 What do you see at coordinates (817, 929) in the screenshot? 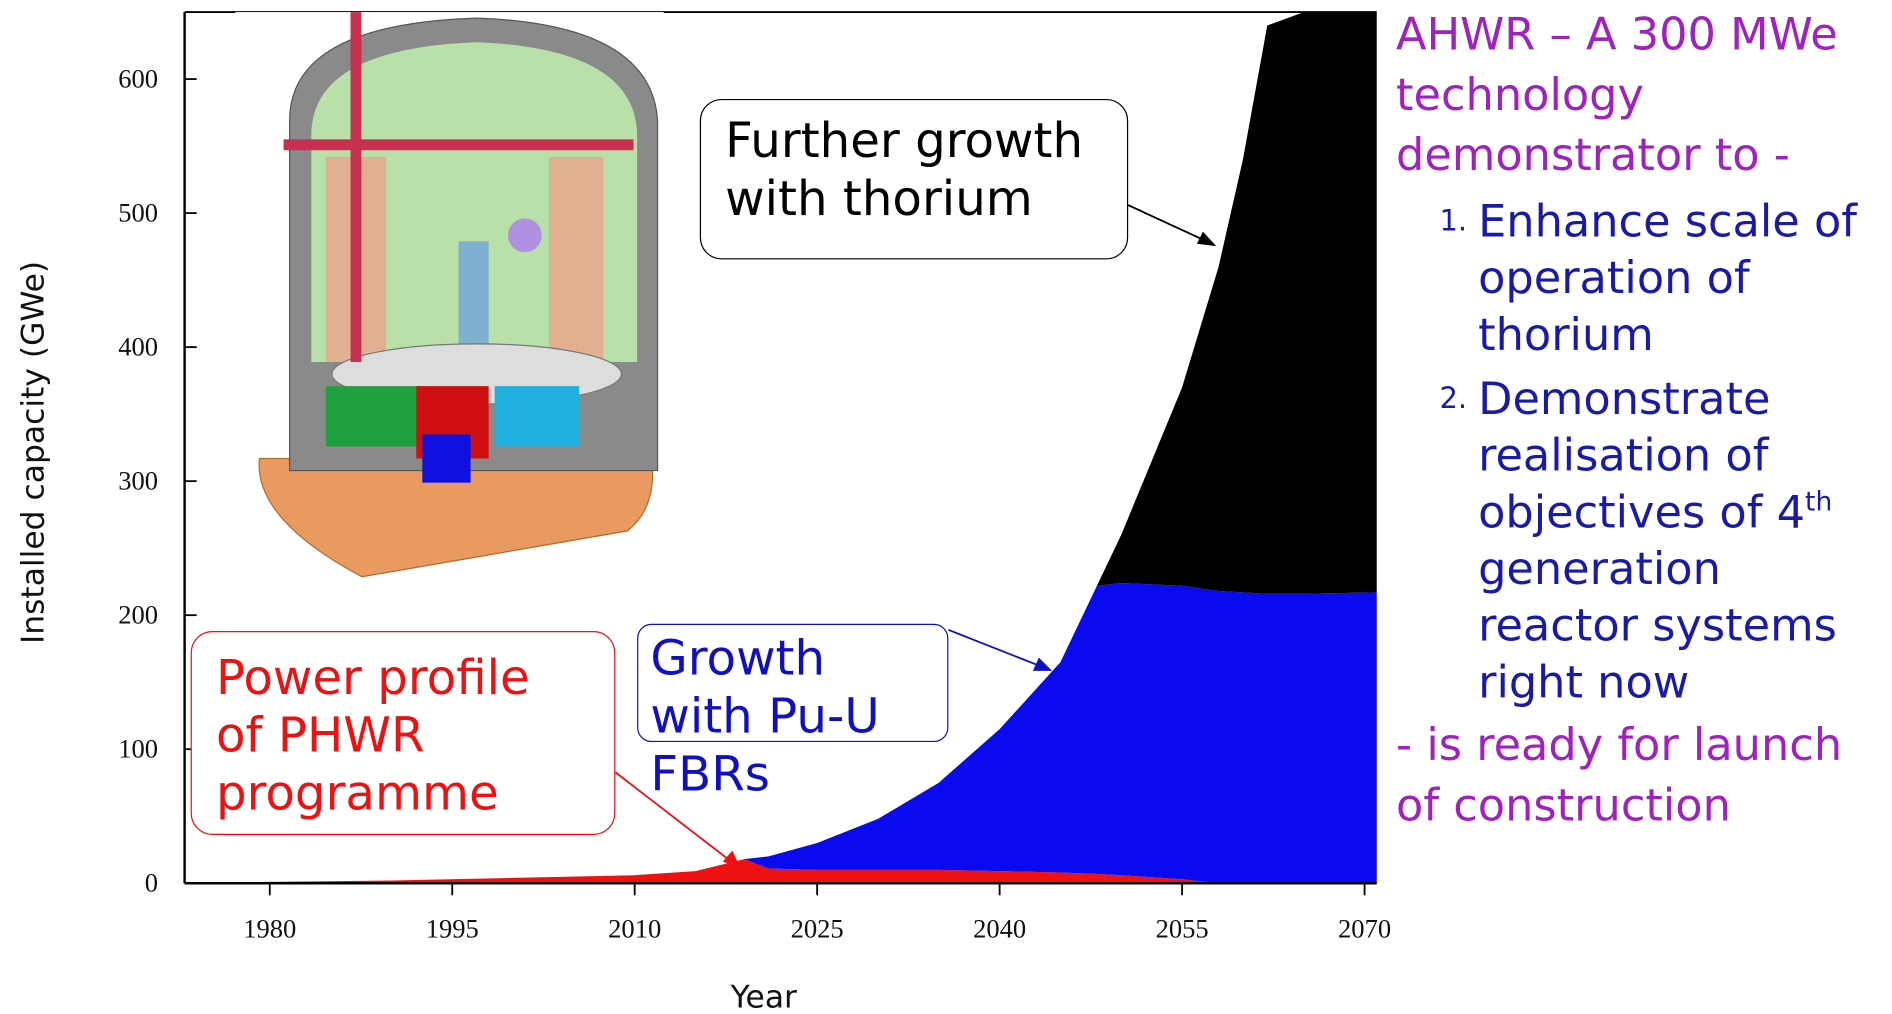
I see `x-tick-label: 2025` at bounding box center [817, 929].